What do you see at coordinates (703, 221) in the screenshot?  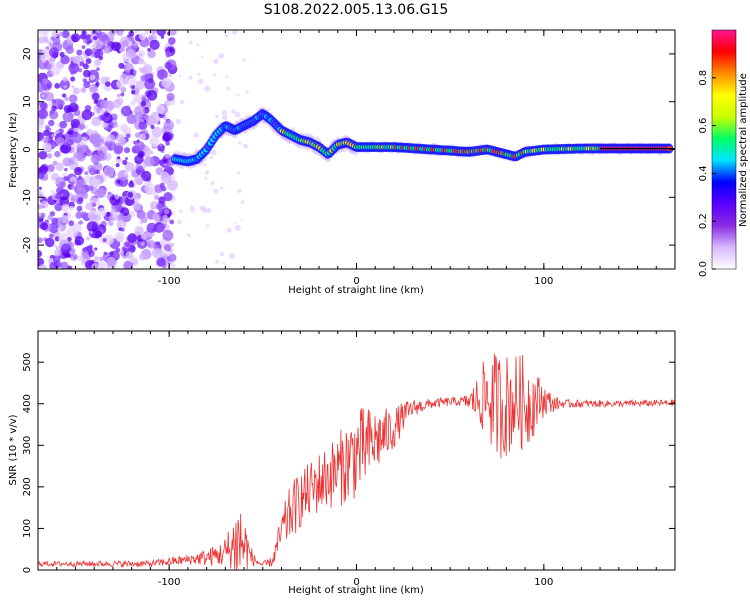 I see `colorbar-tick-label: 0.2` at bounding box center [703, 221].